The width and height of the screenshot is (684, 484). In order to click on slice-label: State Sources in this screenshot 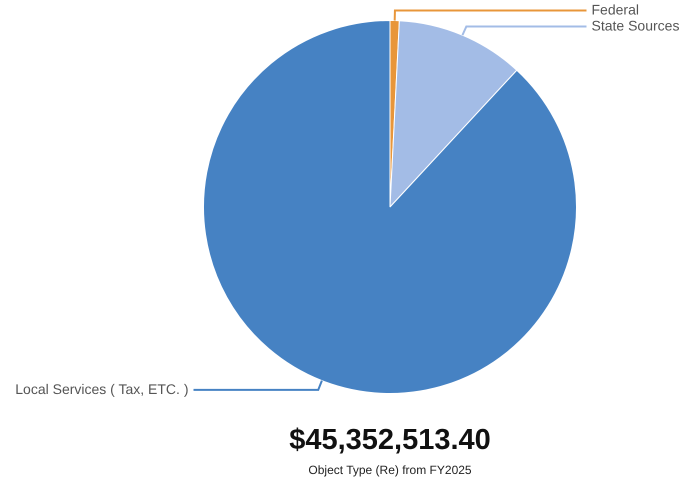, I will do `click(636, 25)`.